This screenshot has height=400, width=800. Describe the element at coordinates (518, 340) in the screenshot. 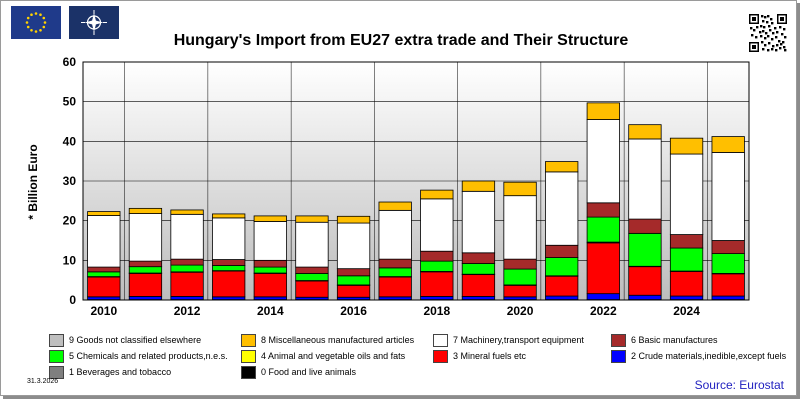

I see `legend-label: 7 Machinery,transport equipment` at that location.